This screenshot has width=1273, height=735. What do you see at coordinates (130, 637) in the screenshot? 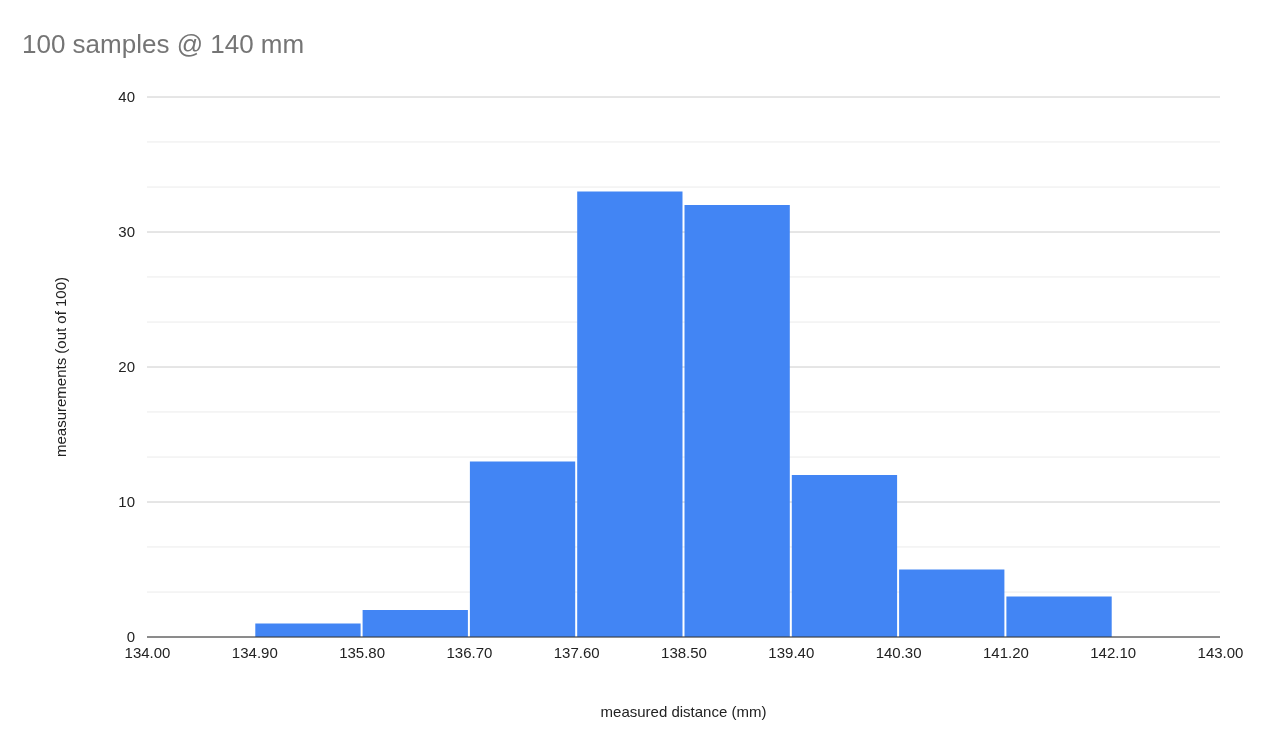
I see `y-tick-label: 0` at bounding box center [130, 637].